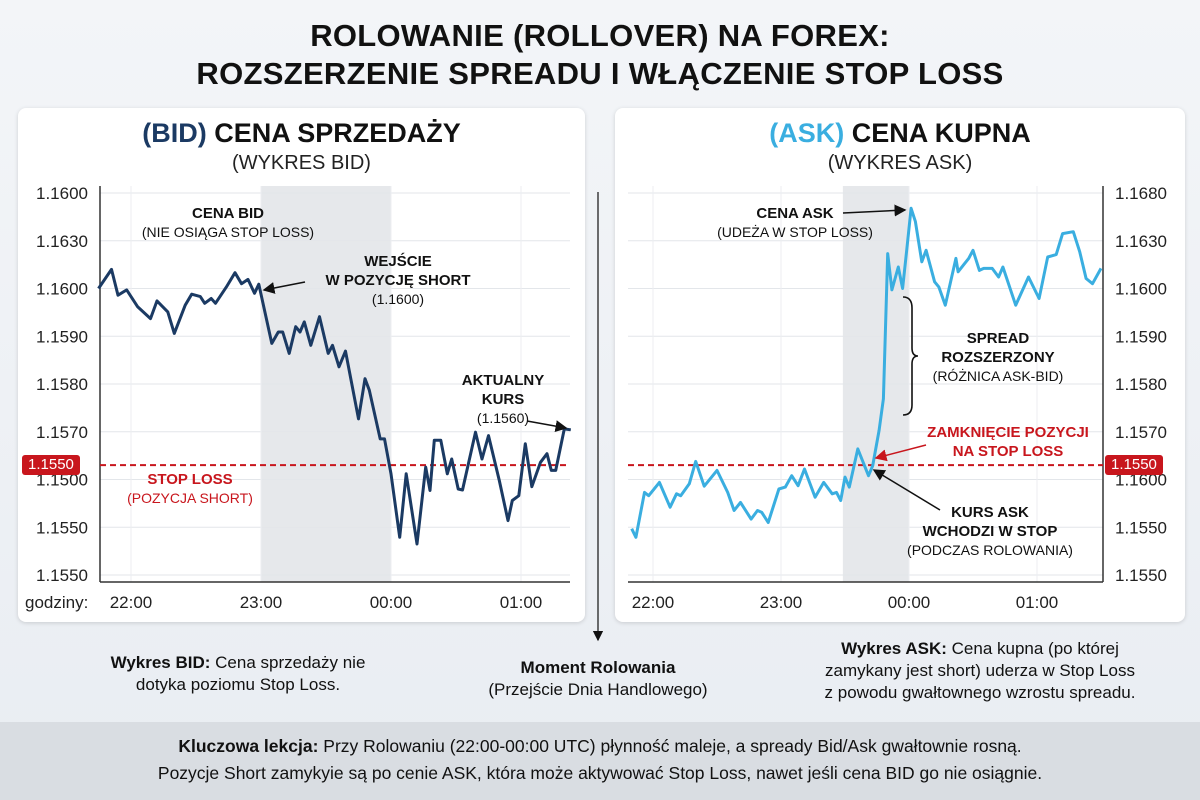  Describe the element at coordinates (301, 163) in the screenshot. I see `bid-chart-subtitle: (WYKRES BID)` at that location.